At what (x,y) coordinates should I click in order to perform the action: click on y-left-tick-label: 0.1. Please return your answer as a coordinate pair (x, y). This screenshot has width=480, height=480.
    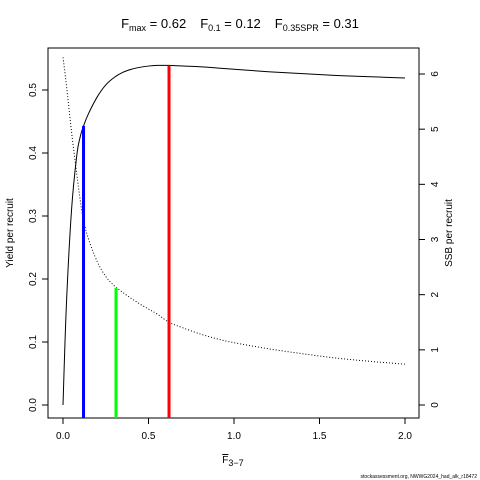
    Looking at the image, I should click on (33, 342).